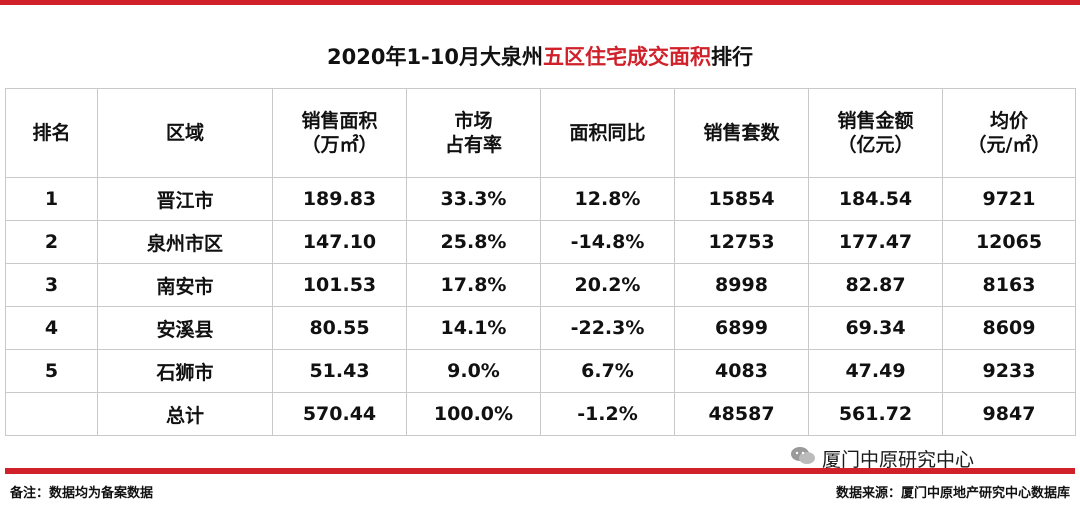  Describe the element at coordinates (51, 133) in the screenshot. I see `header-rank: 排名` at that location.